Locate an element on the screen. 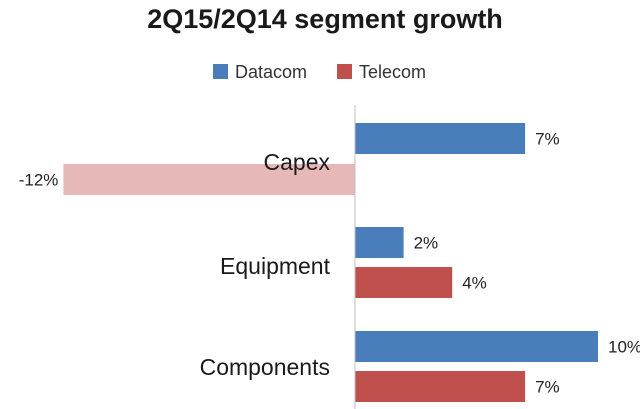 The height and width of the screenshot is (409, 640). legend-swatch-datacom is located at coordinates (220, 71).